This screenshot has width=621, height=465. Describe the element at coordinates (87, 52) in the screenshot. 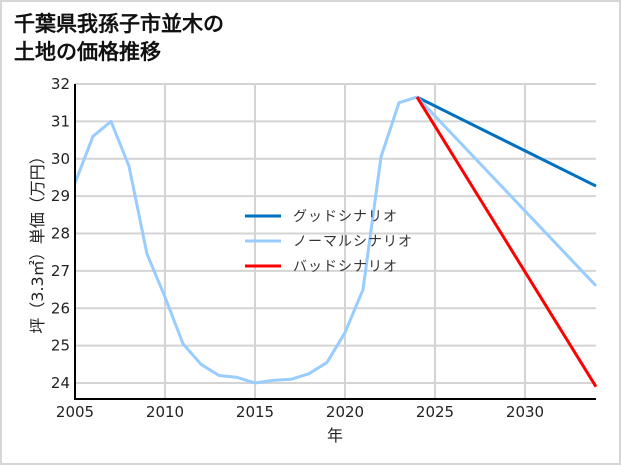

I see `chart-title-line-2: 土地の価格推移` at that location.